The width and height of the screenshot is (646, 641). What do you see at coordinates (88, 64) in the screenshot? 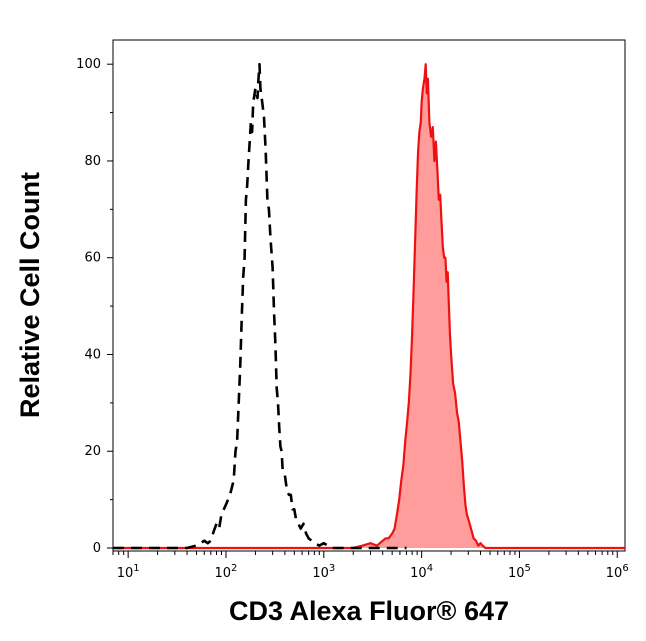
I see `y-tick-label: 100` at bounding box center [88, 64].